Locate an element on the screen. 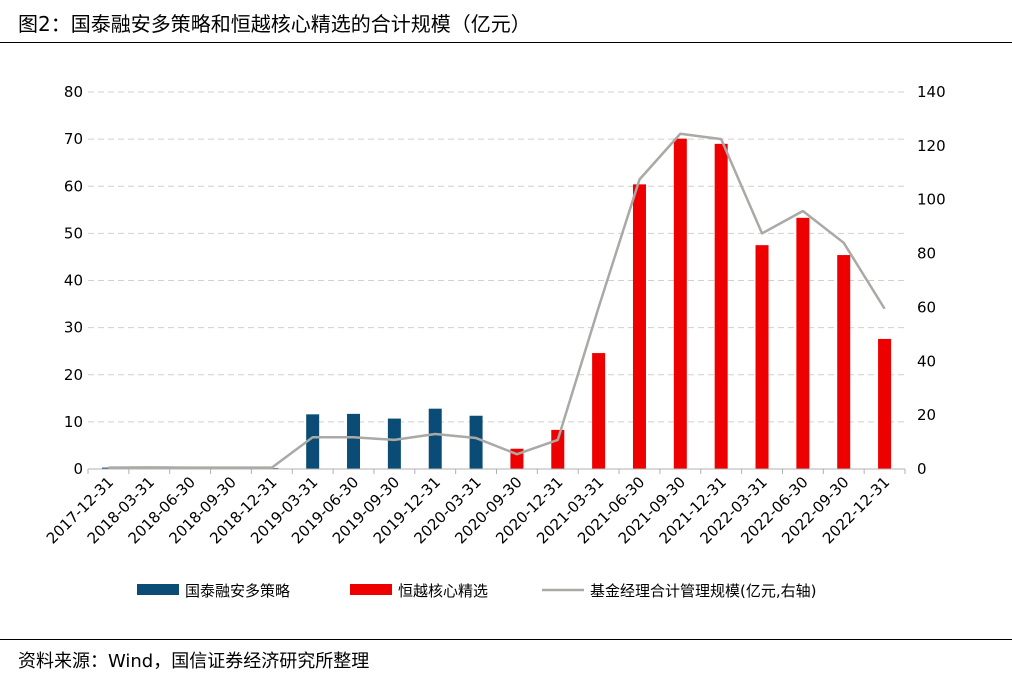 The width and height of the screenshot is (1012, 690). y-left-tick-label: 50 is located at coordinates (73, 233).